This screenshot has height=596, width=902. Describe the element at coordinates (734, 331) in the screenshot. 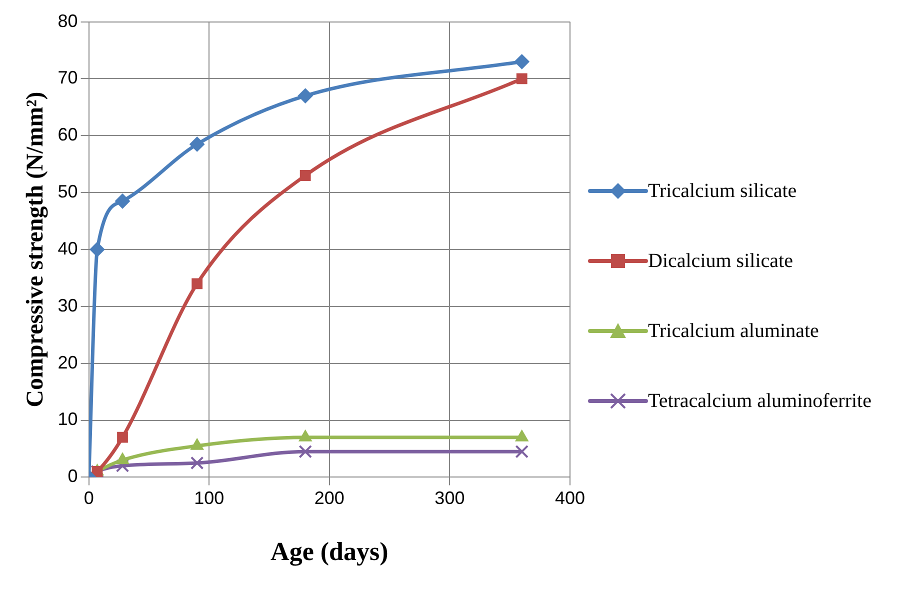

I see `legend-label: Tricalcium aluminate` at that location.